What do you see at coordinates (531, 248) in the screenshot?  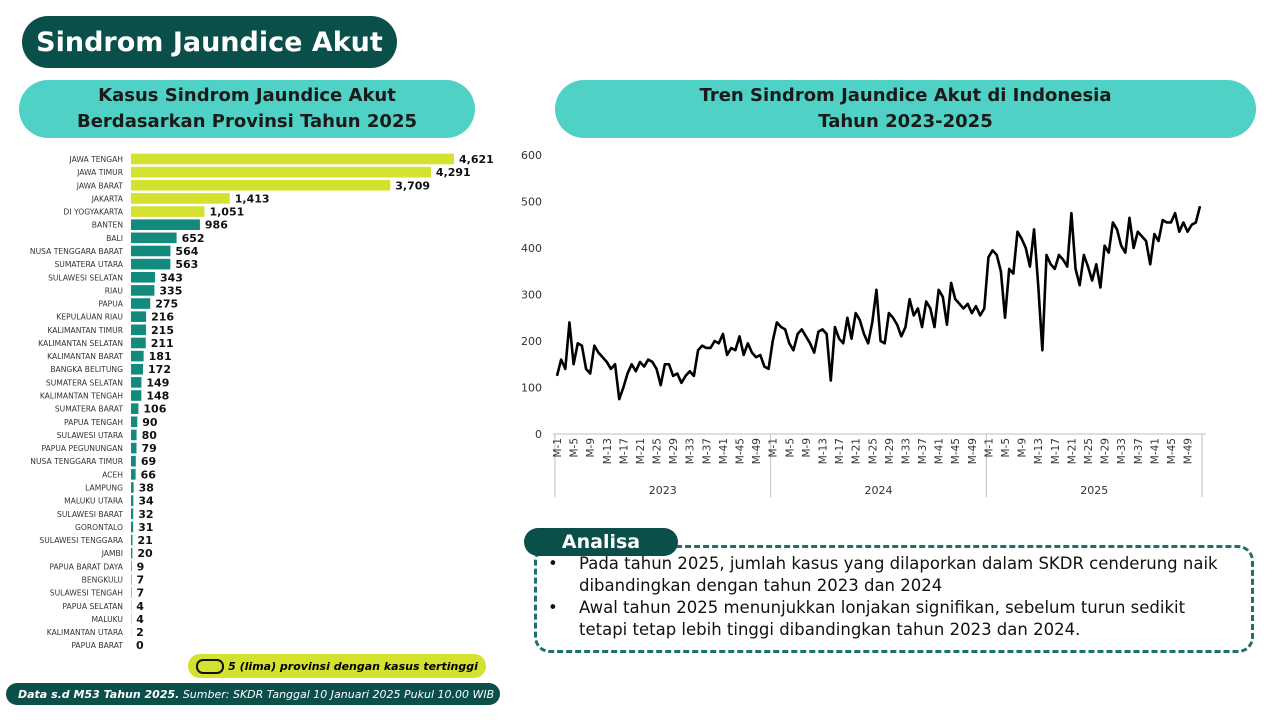 I see `y-tick-label: 400` at bounding box center [531, 248].